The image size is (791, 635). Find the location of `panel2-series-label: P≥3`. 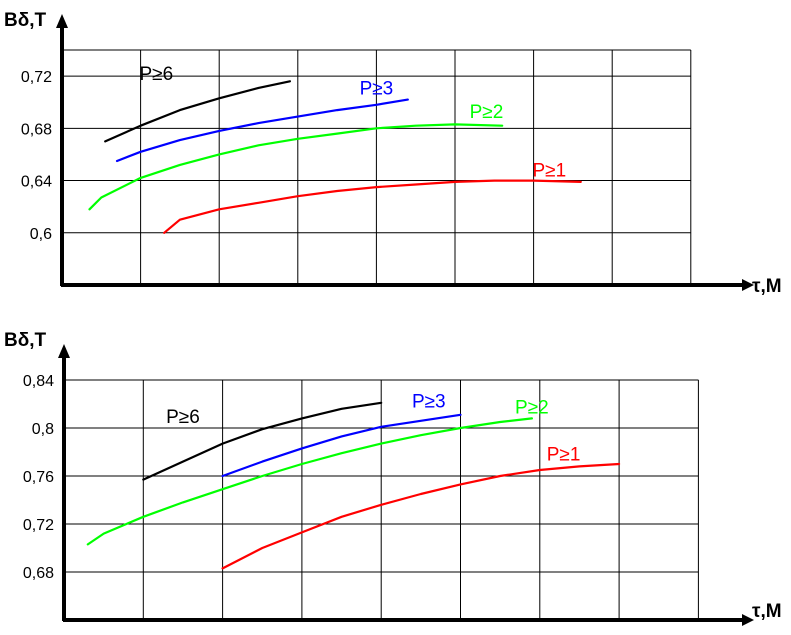

panel2-series-label: P≥3 is located at coordinates (429, 402).